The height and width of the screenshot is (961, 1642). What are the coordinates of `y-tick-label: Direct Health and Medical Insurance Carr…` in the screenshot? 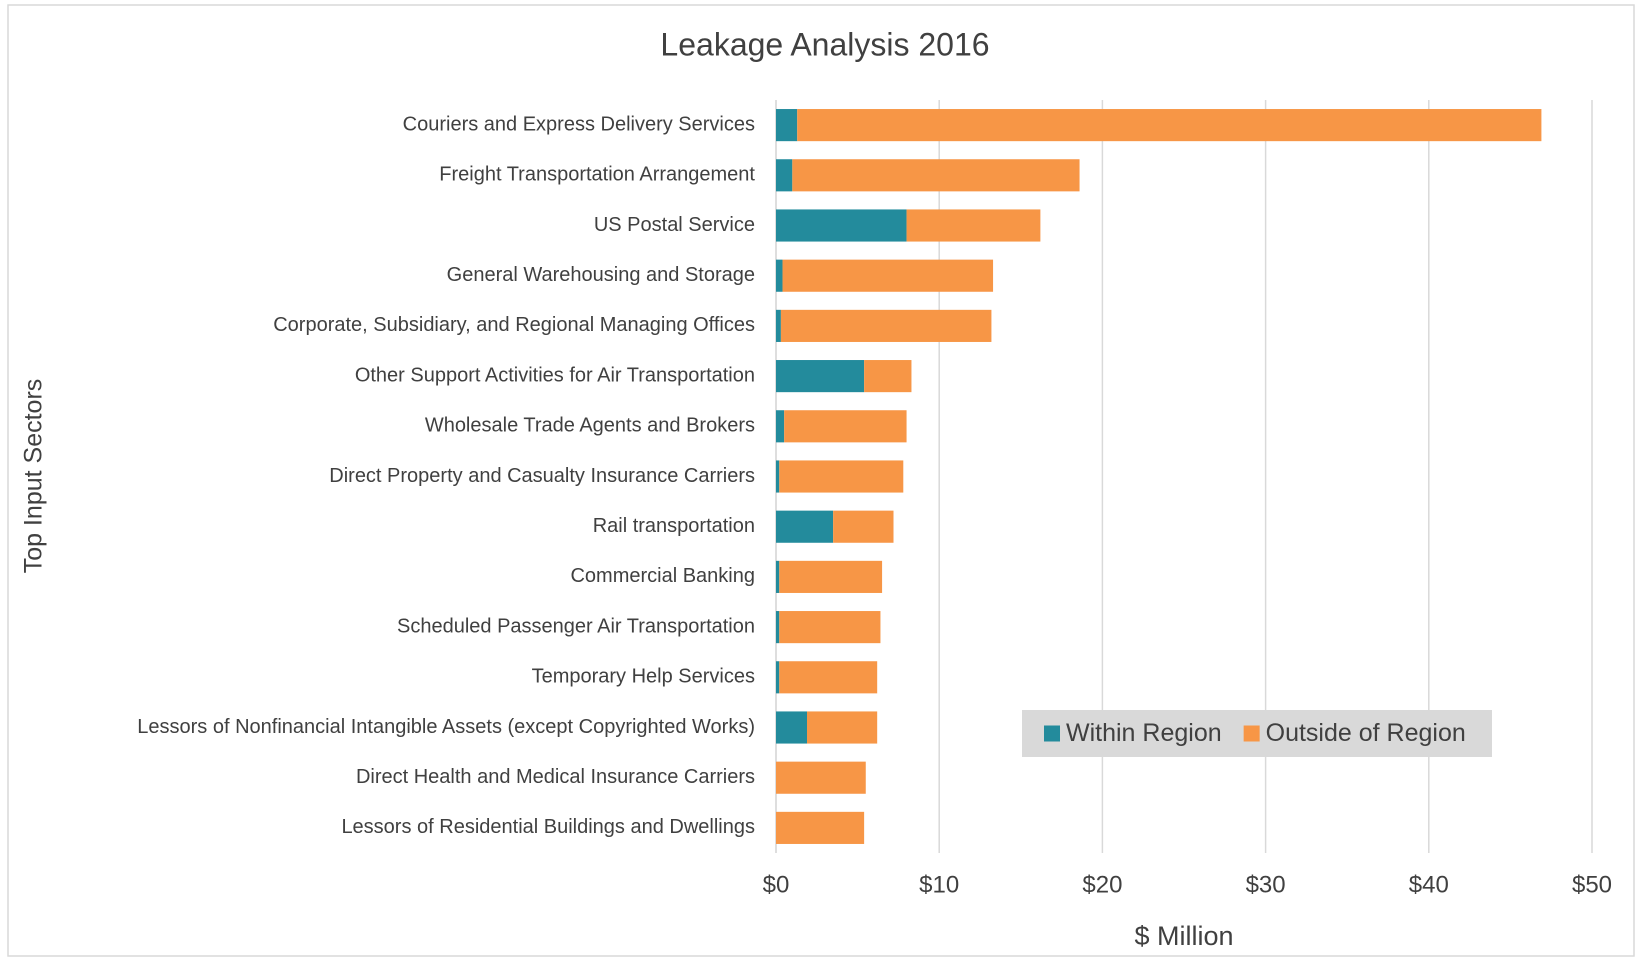 It's located at (555, 777).